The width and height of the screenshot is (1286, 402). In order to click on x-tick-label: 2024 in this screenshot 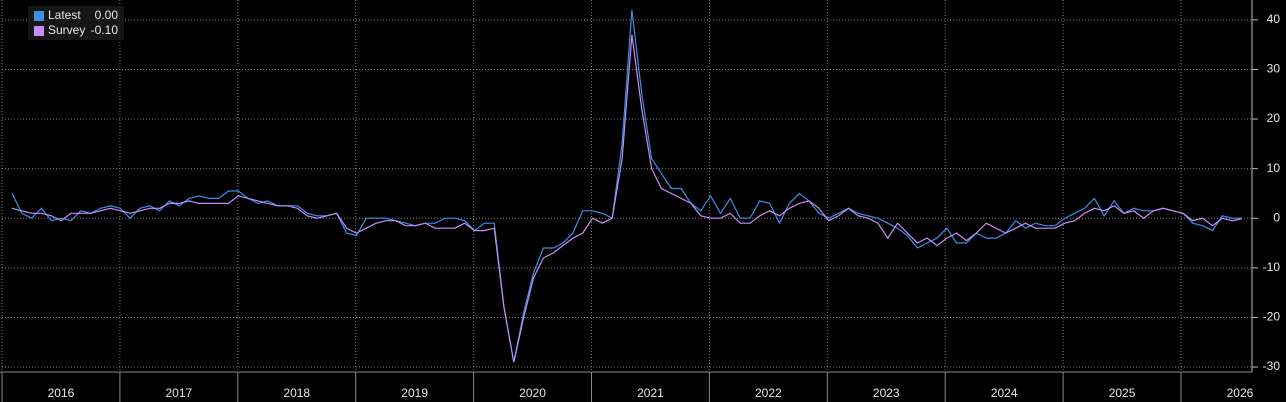, I will do `click(1004, 393)`.